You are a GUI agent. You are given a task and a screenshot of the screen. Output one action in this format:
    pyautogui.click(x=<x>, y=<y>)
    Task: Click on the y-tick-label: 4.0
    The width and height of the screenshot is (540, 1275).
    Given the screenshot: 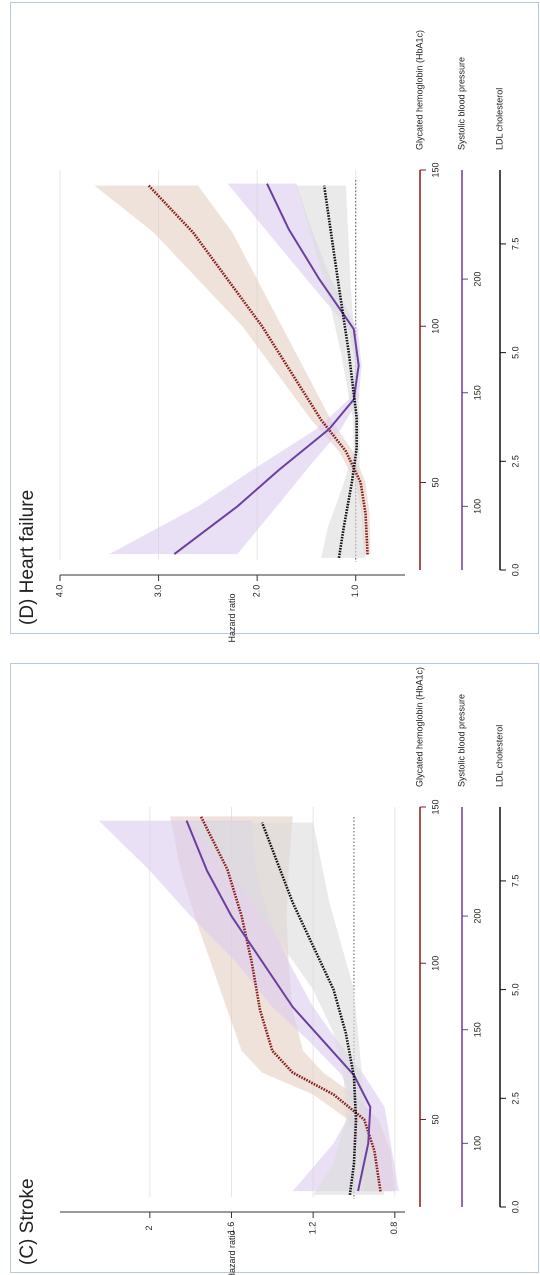 What is the action you would take?
    pyautogui.click(x=59, y=591)
    